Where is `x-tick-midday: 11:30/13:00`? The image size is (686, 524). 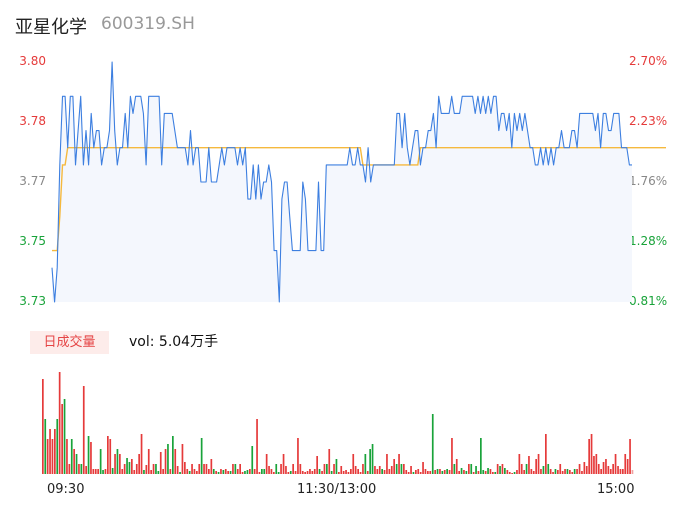
x-tick-midday: 11:30/13:00 is located at coordinates (337, 489).